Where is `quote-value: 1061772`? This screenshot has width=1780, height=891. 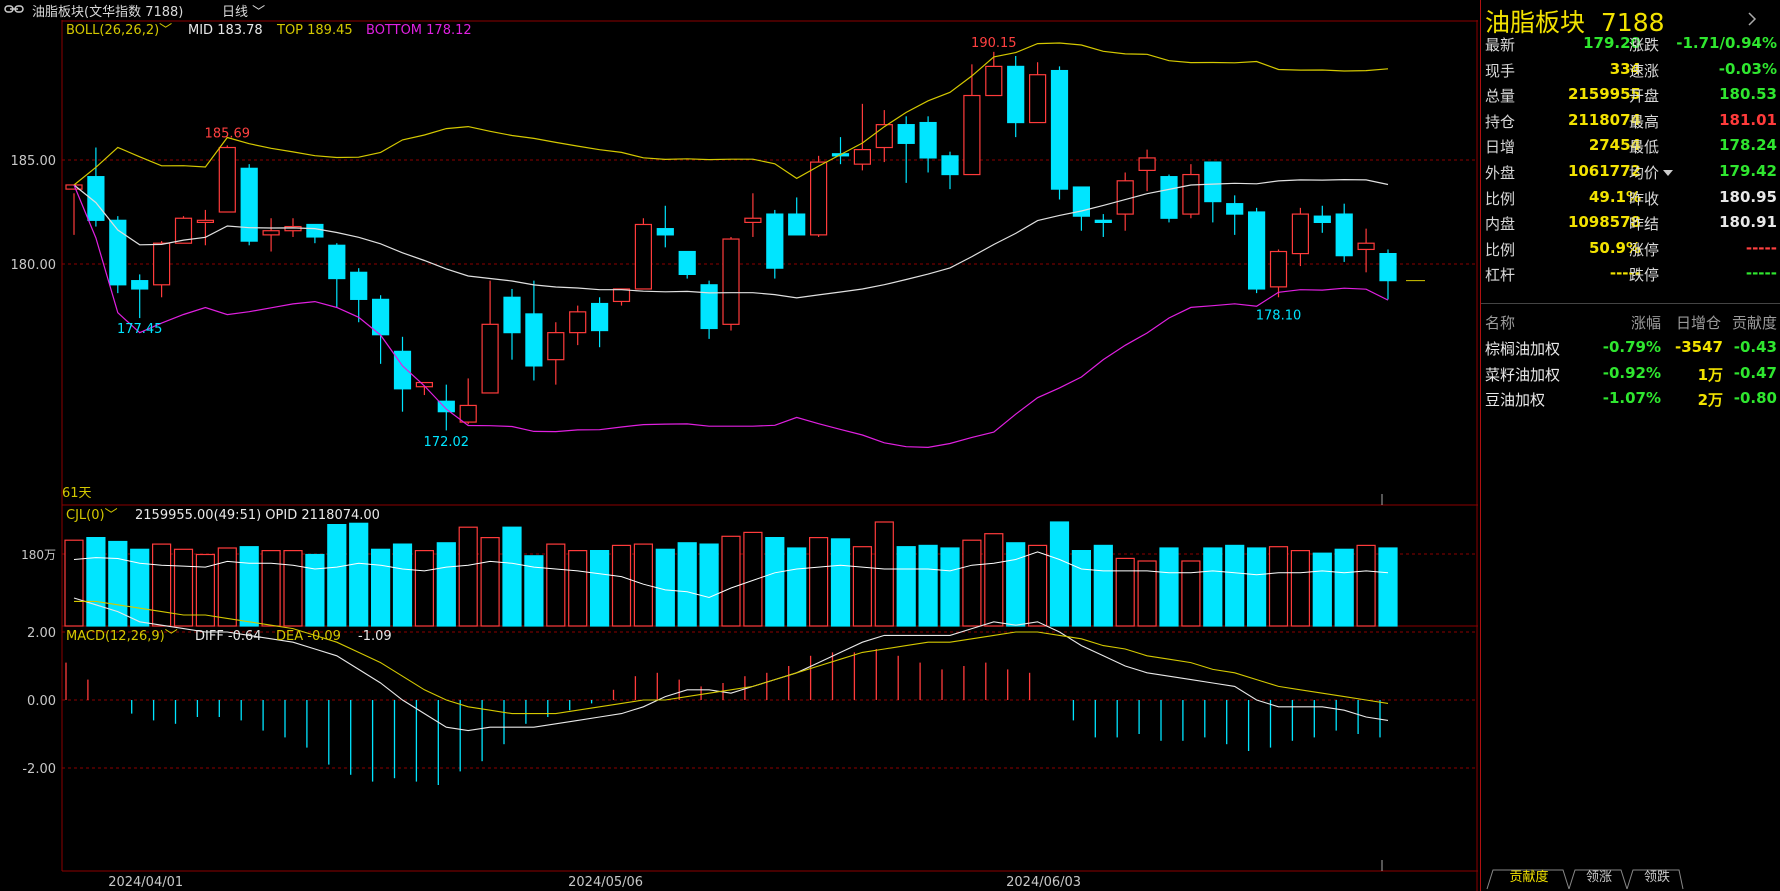
quote-value: 1061772 is located at coordinates (1604, 171).